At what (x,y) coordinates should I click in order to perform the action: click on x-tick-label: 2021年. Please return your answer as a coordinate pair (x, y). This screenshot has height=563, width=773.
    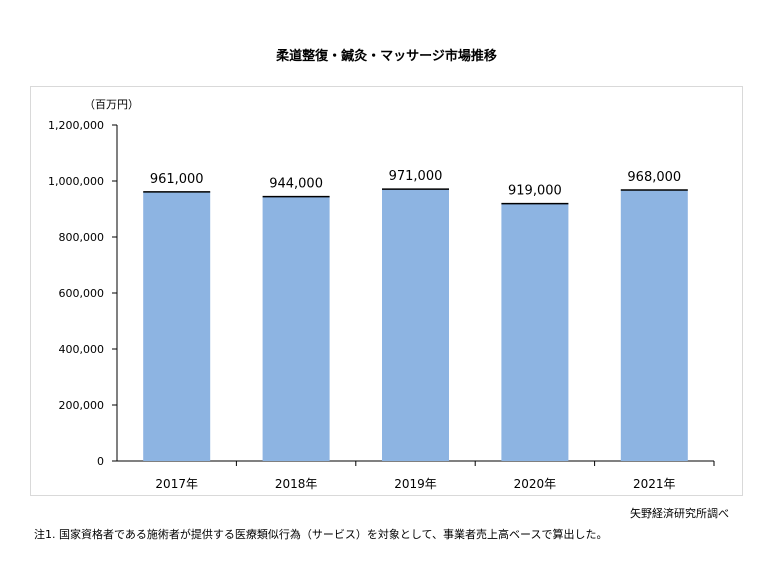
    Looking at the image, I should click on (654, 484).